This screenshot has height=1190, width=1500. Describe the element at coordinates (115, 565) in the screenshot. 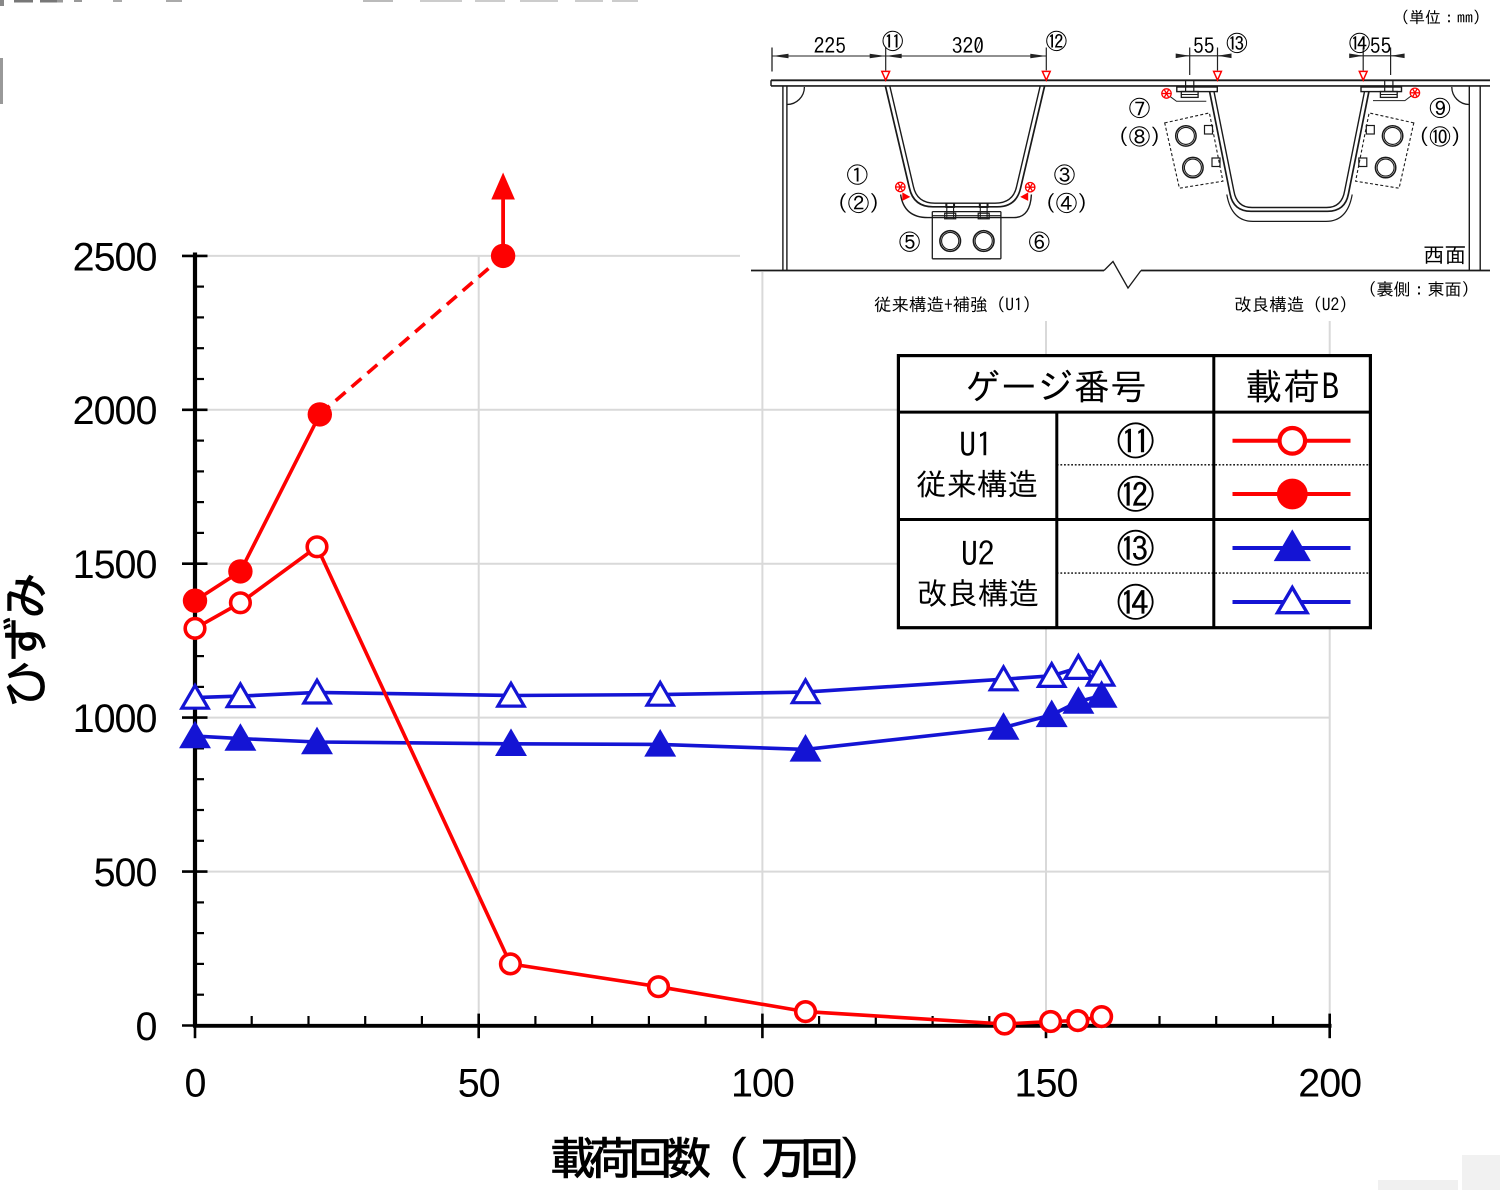

I see `svg-text: 1500` at that location.